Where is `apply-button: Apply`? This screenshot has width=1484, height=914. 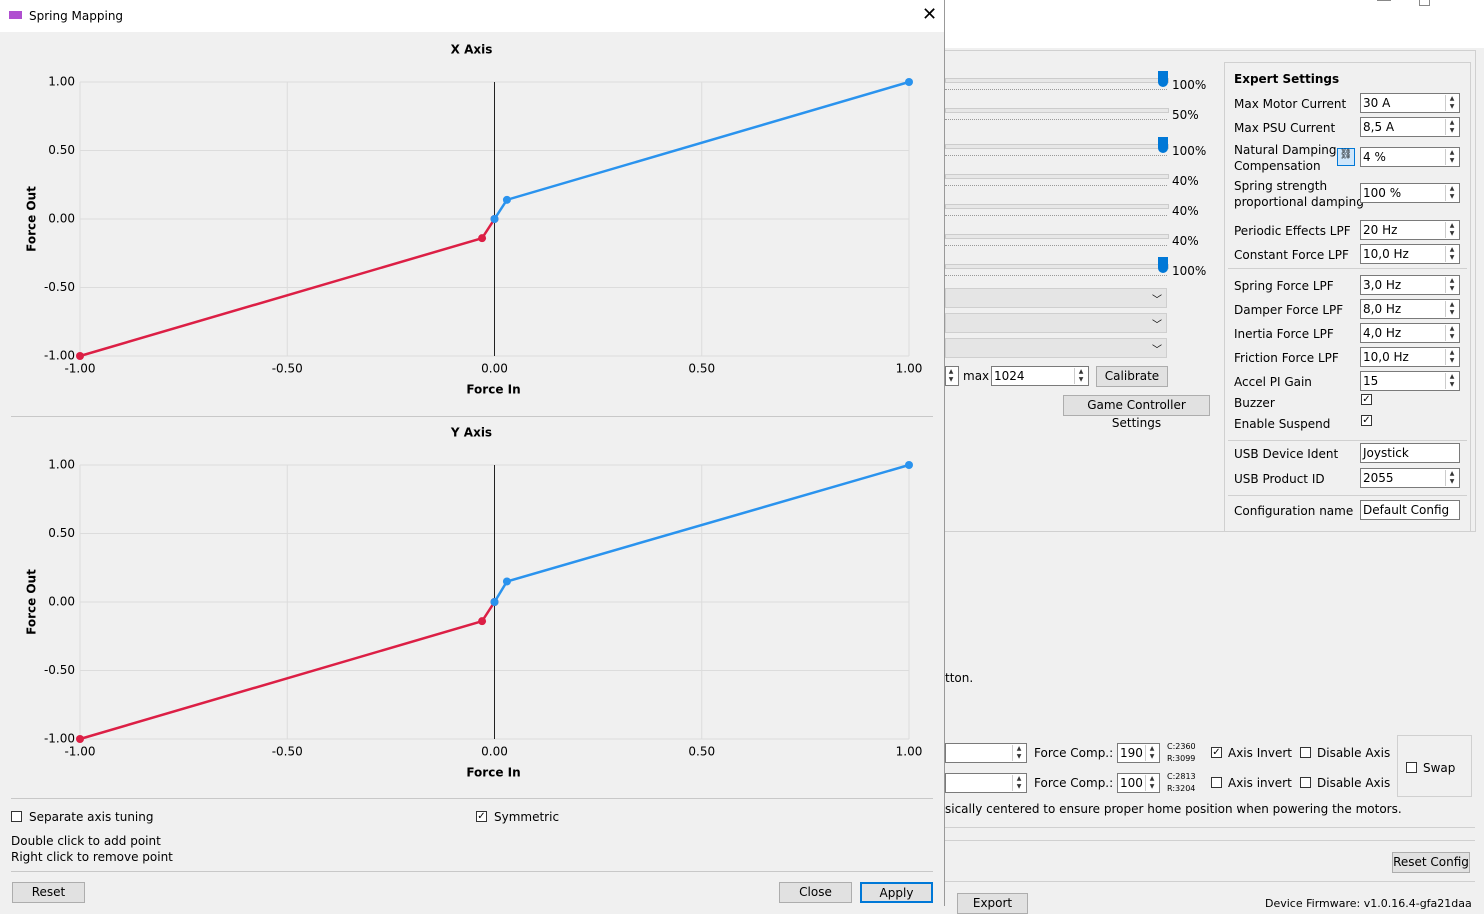 apply-button: Apply is located at coordinates (896, 892).